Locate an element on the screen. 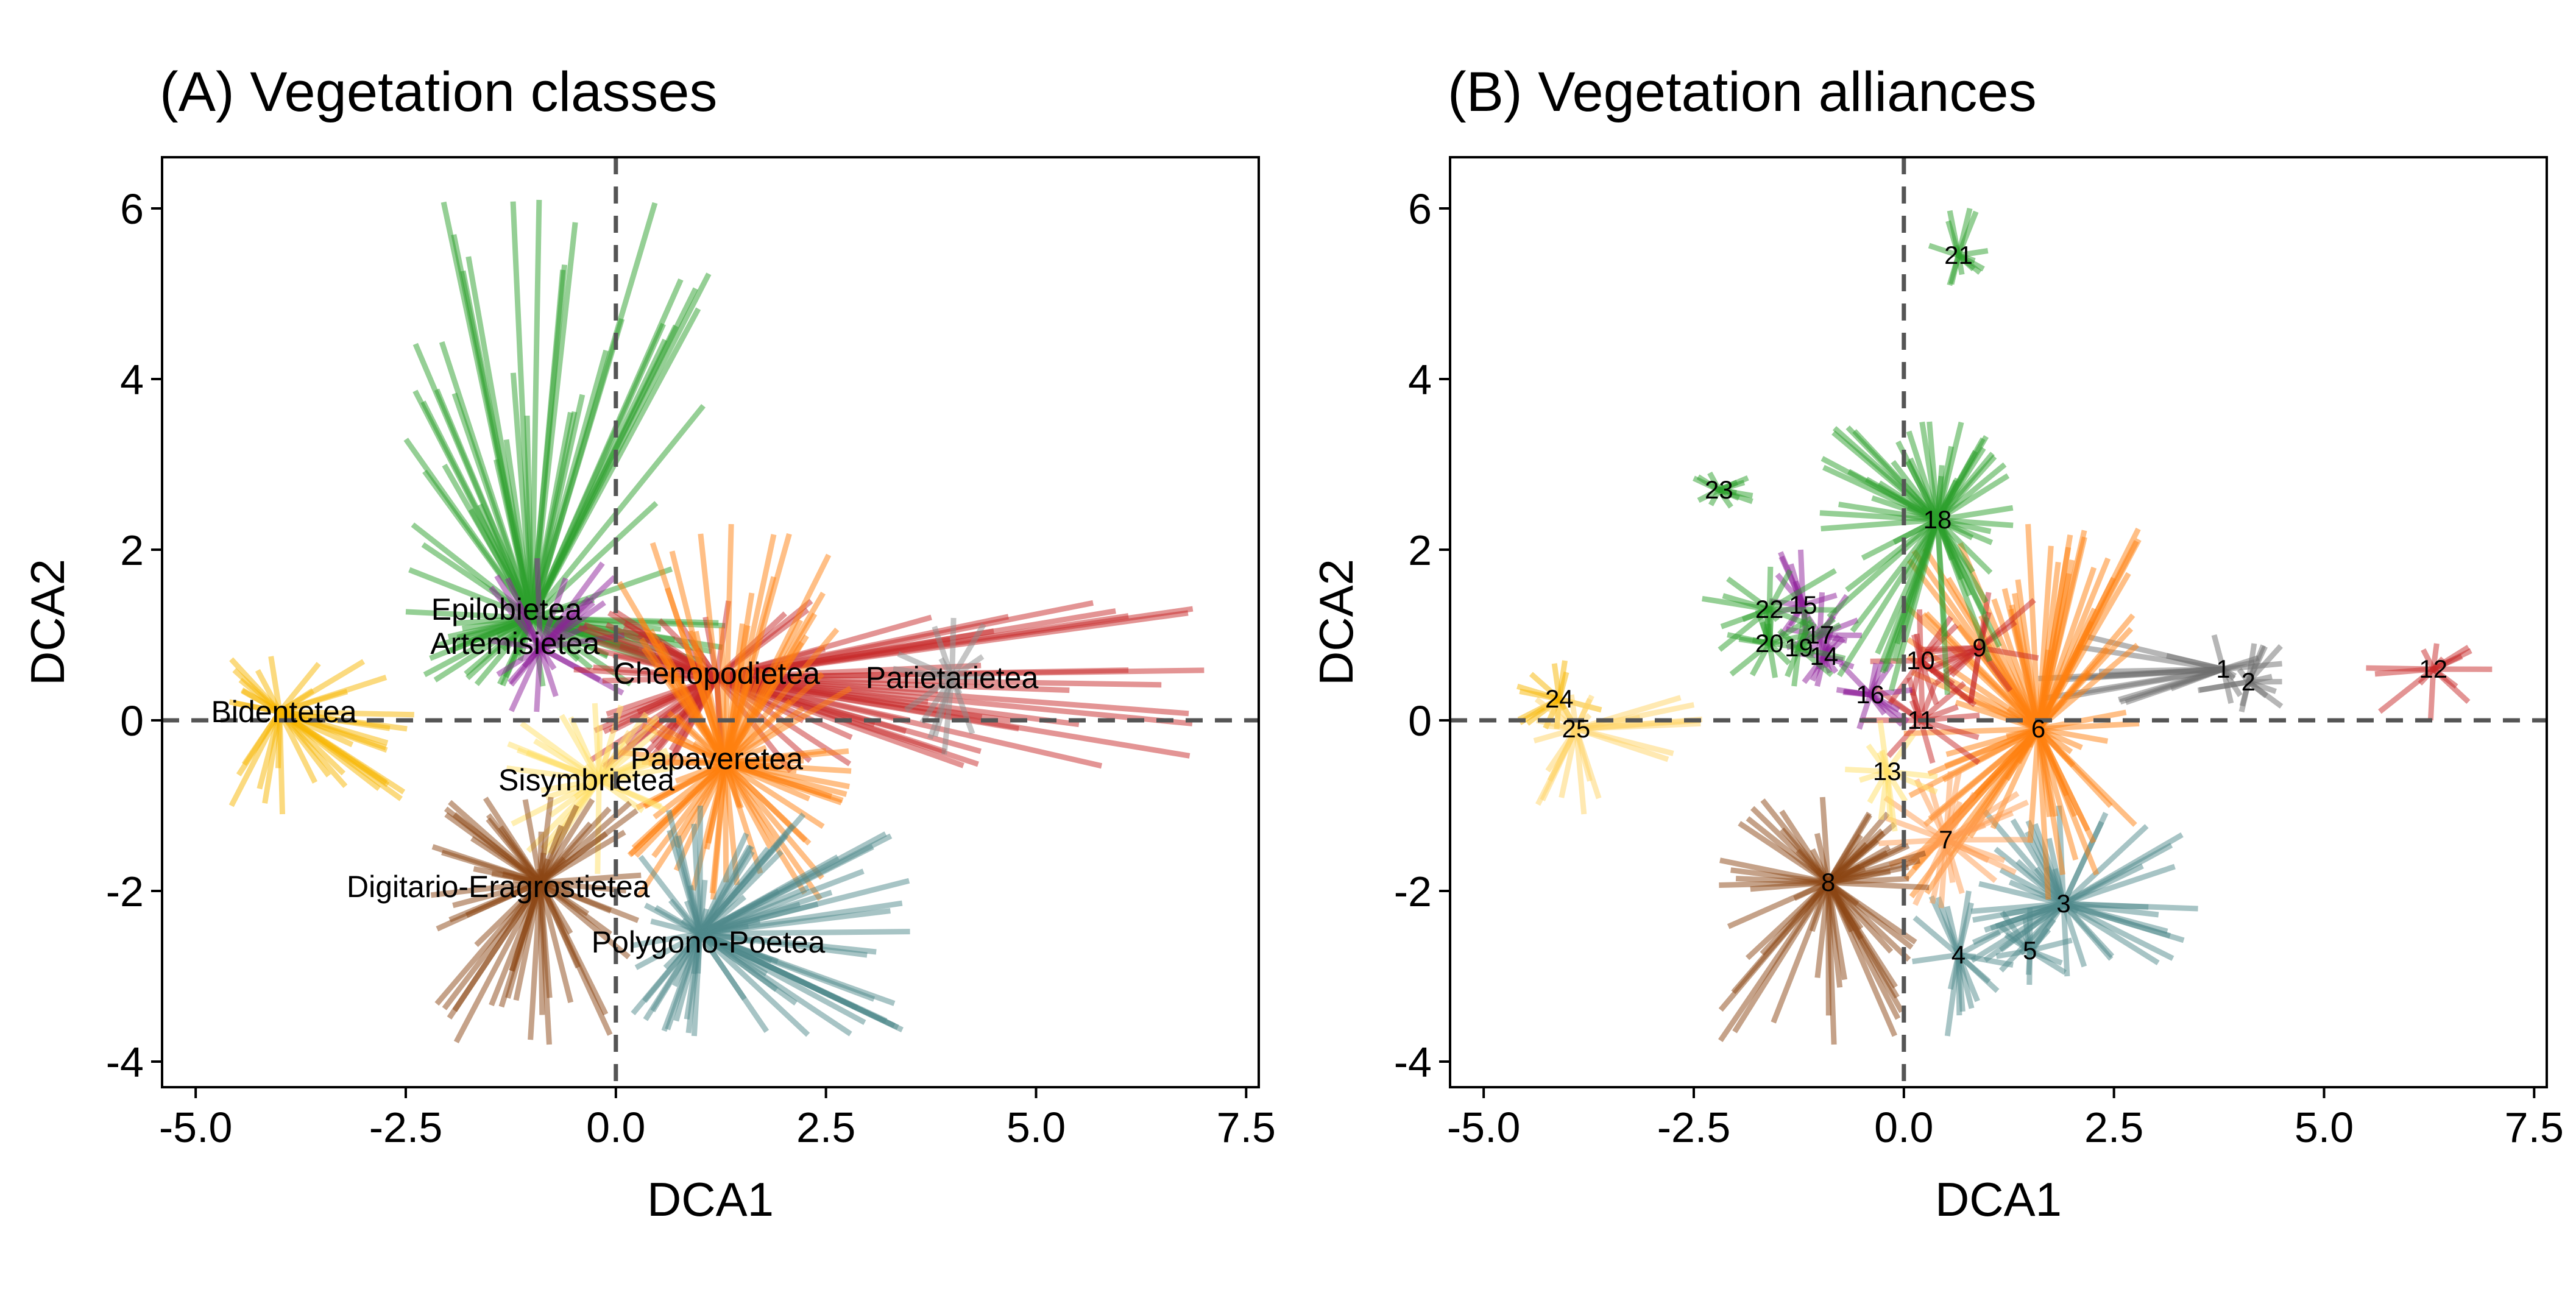  alliance-label-1: 1 is located at coordinates (2223, 669).